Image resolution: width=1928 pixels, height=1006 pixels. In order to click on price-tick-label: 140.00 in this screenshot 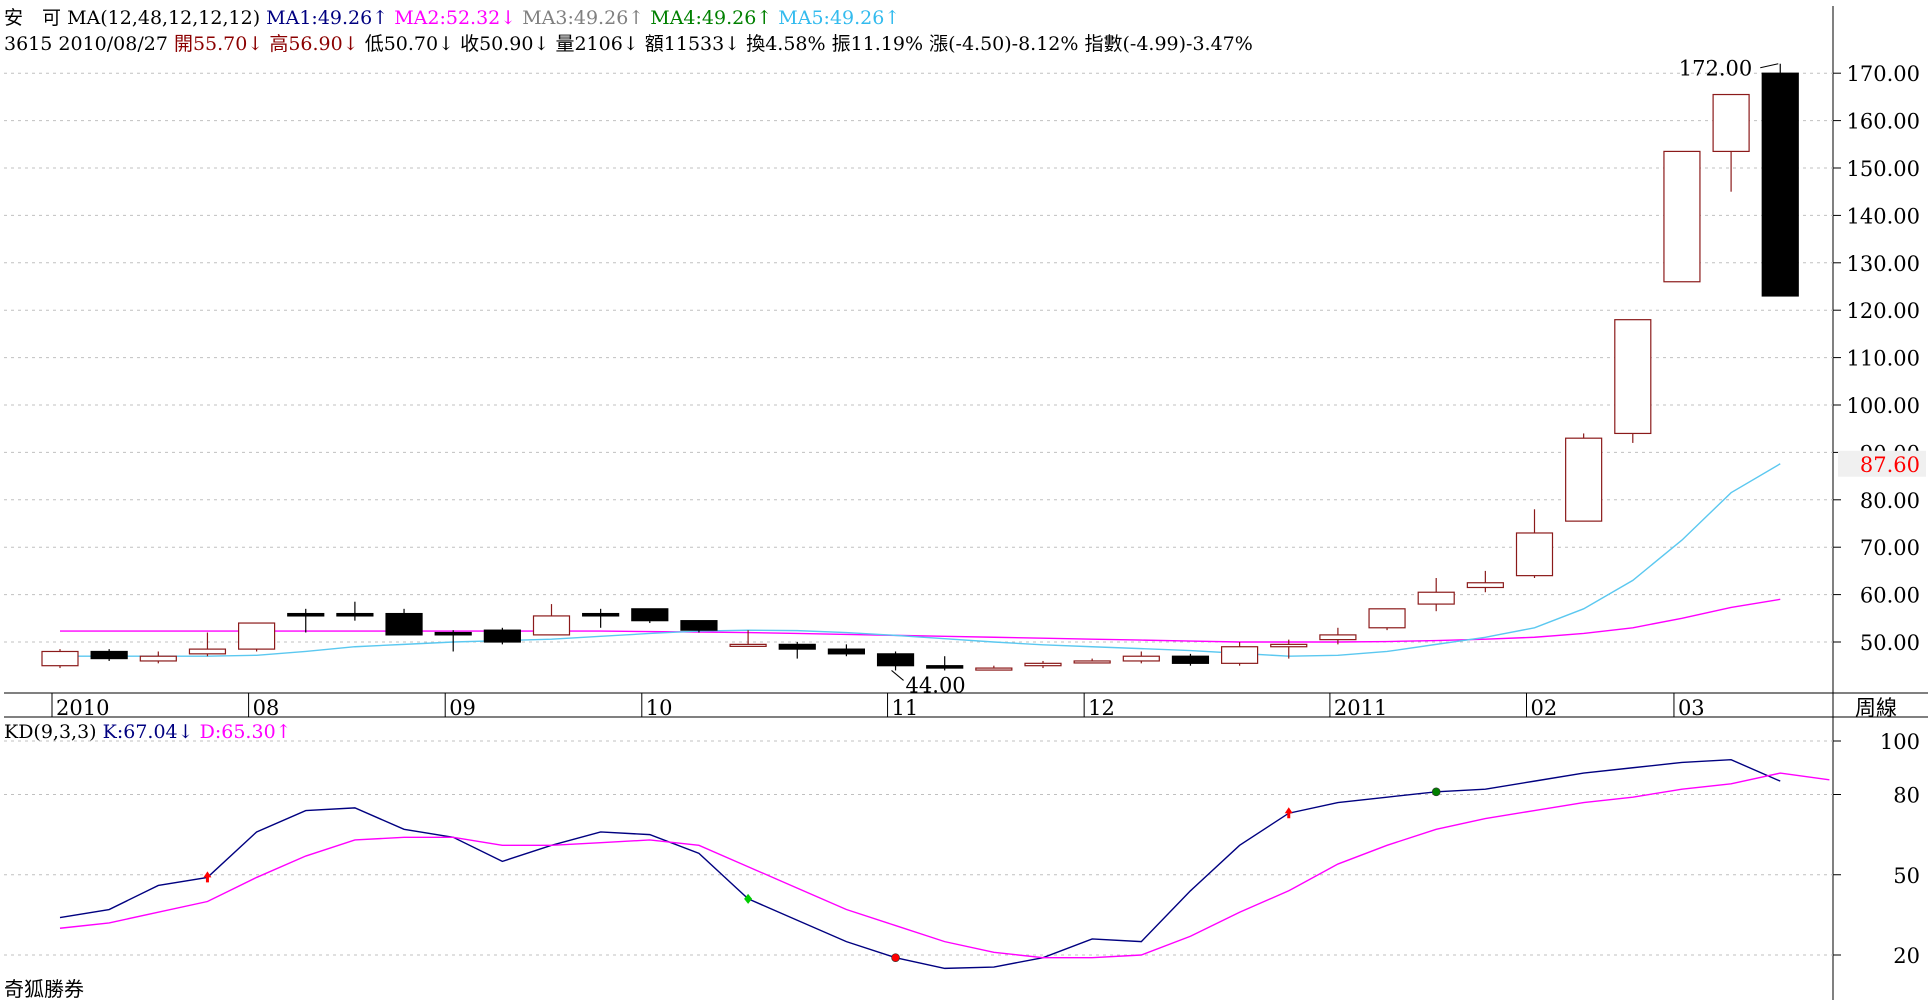, I will do `click(1883, 216)`.